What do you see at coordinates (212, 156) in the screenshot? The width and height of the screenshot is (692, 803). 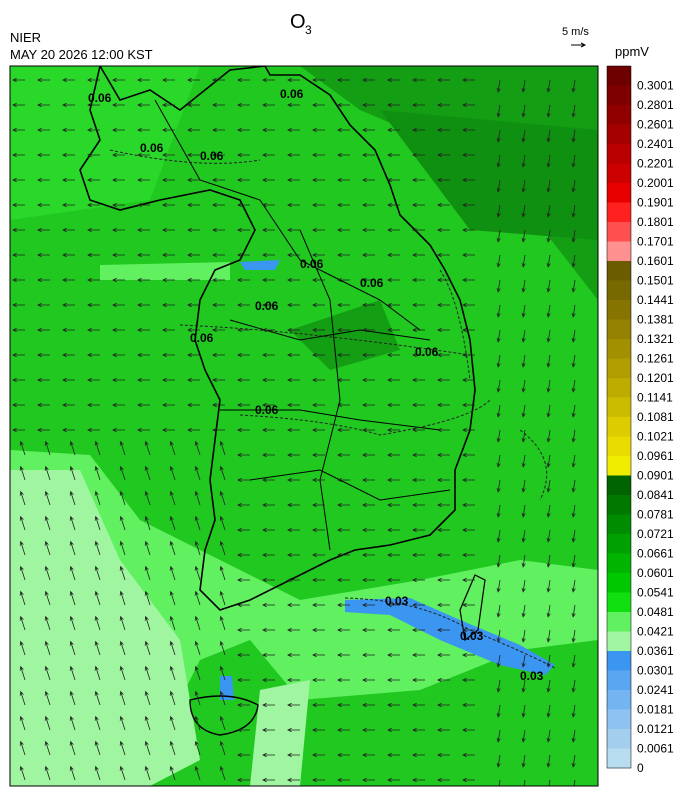 I see `contour-label: 0.06` at bounding box center [212, 156].